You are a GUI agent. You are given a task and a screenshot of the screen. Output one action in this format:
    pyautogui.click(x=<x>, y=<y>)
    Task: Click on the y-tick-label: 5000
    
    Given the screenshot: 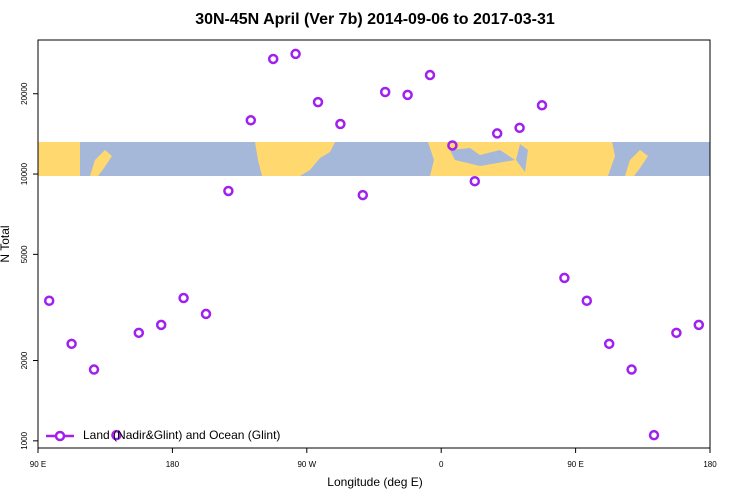 What is the action you would take?
    pyautogui.click(x=24, y=254)
    